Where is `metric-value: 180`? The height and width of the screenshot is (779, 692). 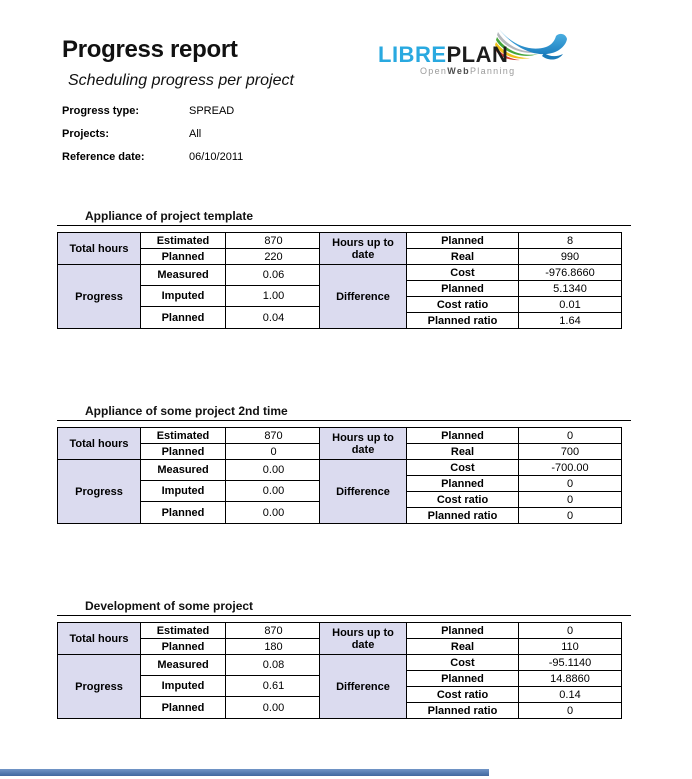
metric-value: 180 is located at coordinates (273, 646).